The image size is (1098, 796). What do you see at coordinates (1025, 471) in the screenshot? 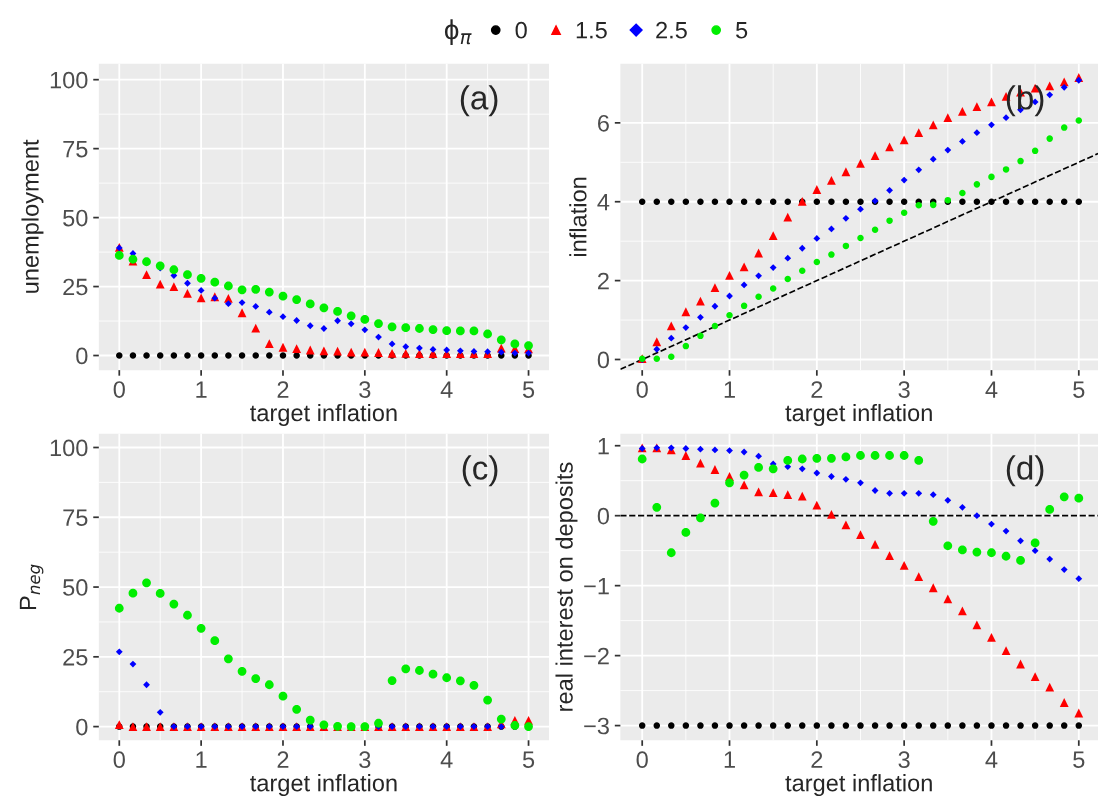
I see `annotation: (d)` at bounding box center [1025, 471].